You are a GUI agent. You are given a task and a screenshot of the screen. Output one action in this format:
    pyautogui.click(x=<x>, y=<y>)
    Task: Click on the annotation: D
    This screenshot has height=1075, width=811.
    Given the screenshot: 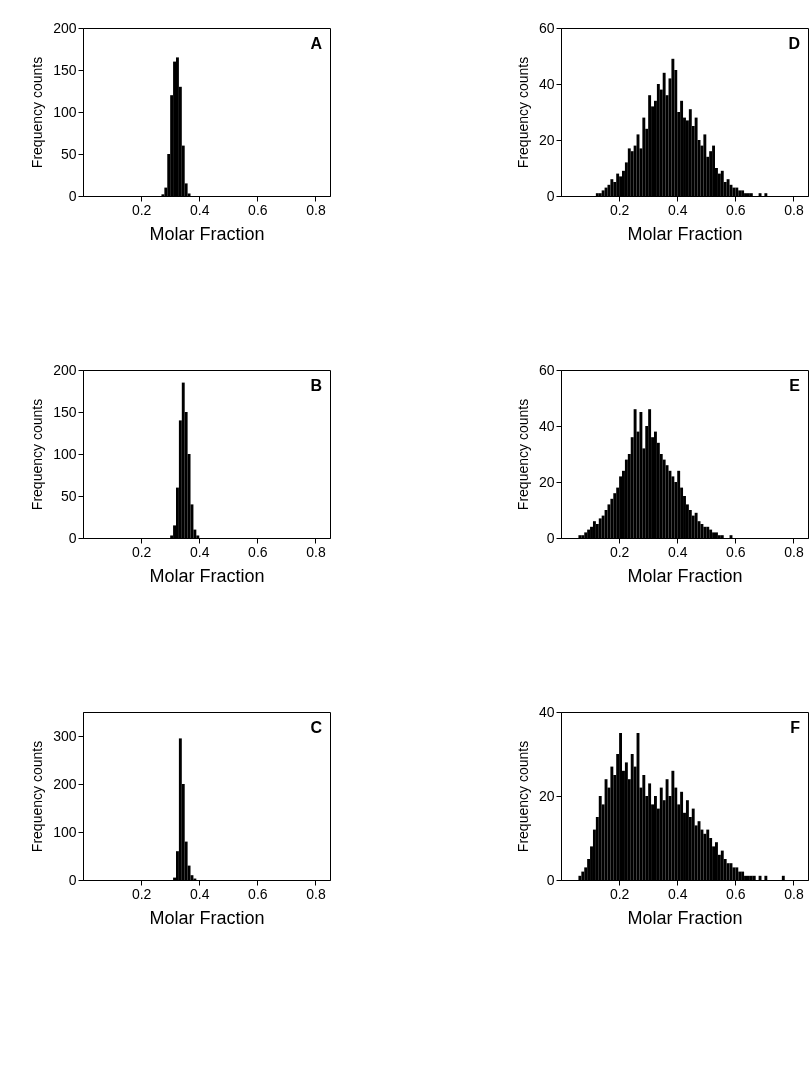 What is the action you would take?
    pyautogui.click(x=794, y=43)
    